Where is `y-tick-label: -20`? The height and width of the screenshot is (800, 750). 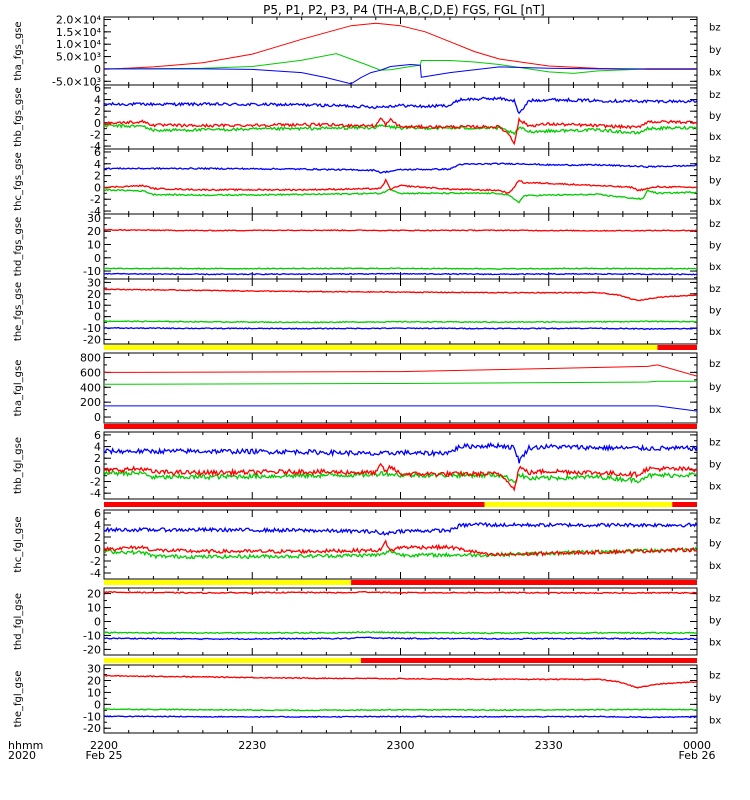
y-tick-label: -20 is located at coordinates (92, 339).